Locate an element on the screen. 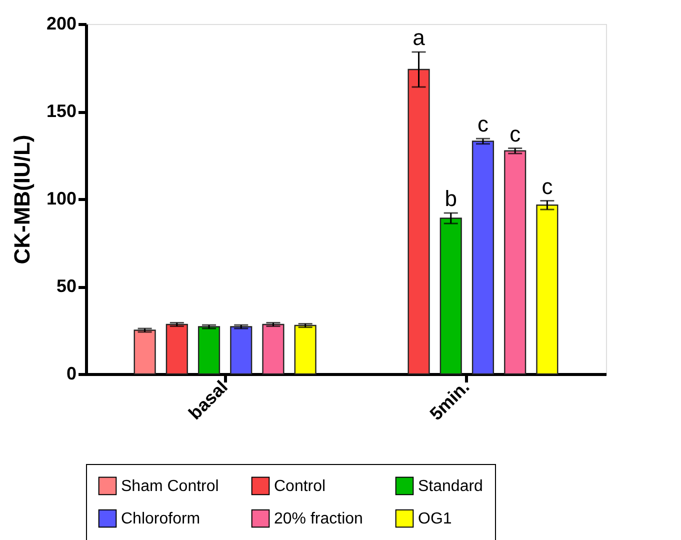 The width and height of the screenshot is (681, 540). annotation: b is located at coordinates (451, 198).